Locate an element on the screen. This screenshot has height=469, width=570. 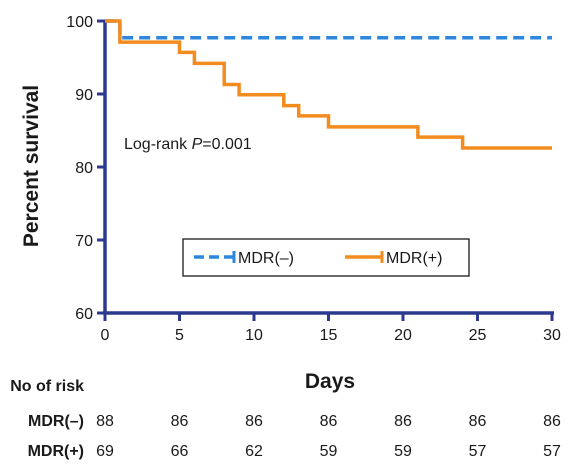
legend-label-mdr-neg: MDR(–) is located at coordinates (266, 258).